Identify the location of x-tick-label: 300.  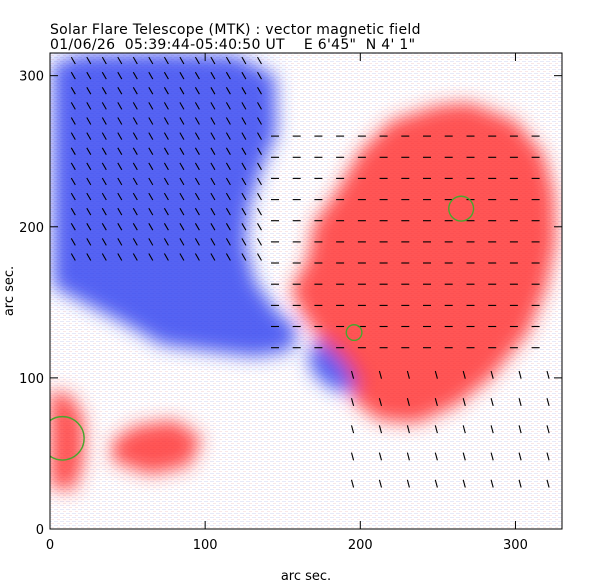
(515, 545).